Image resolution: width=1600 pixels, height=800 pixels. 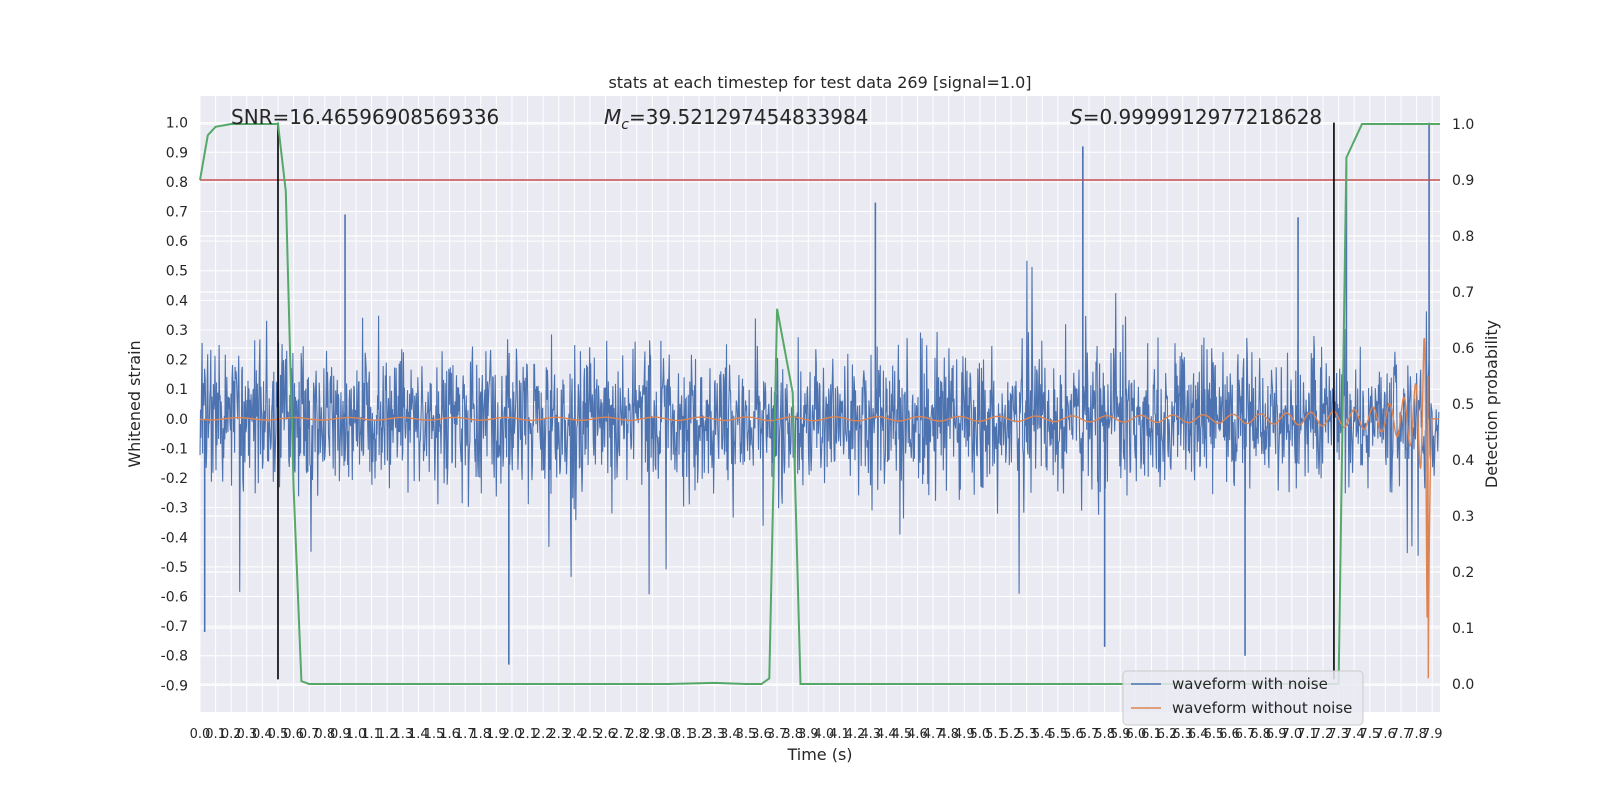 What do you see at coordinates (449, 734) in the screenshot?
I see `x-tick-label: 1.6` at bounding box center [449, 734].